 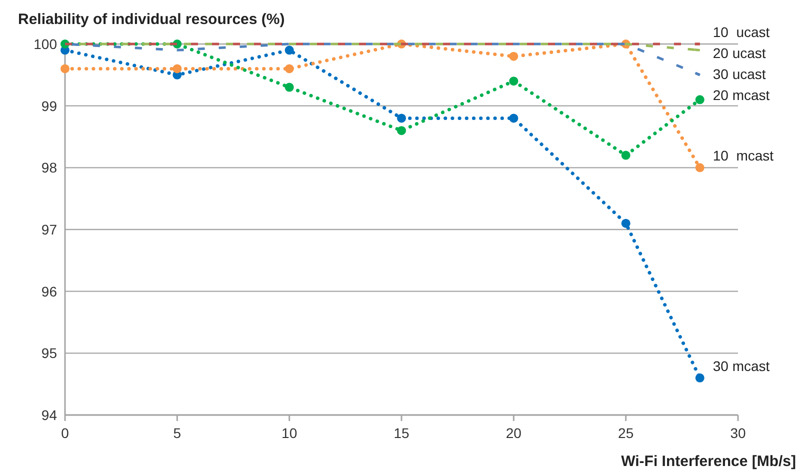 I want to click on series-label: 10 mcast, so click(x=743, y=156).